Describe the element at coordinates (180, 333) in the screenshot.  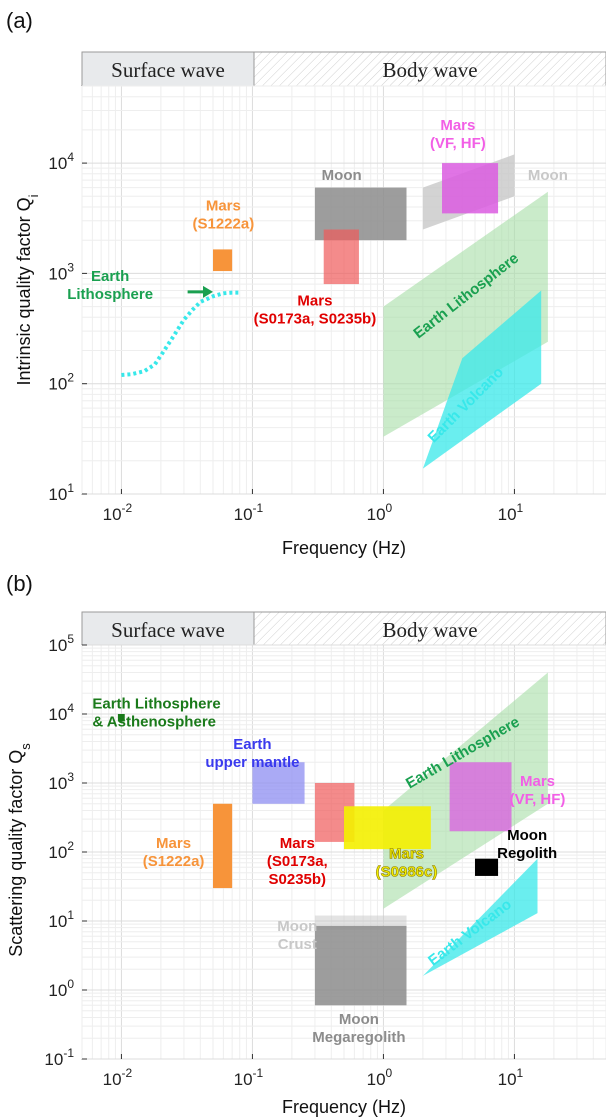
I see `p0-curve-earth-lithosphere` at that location.